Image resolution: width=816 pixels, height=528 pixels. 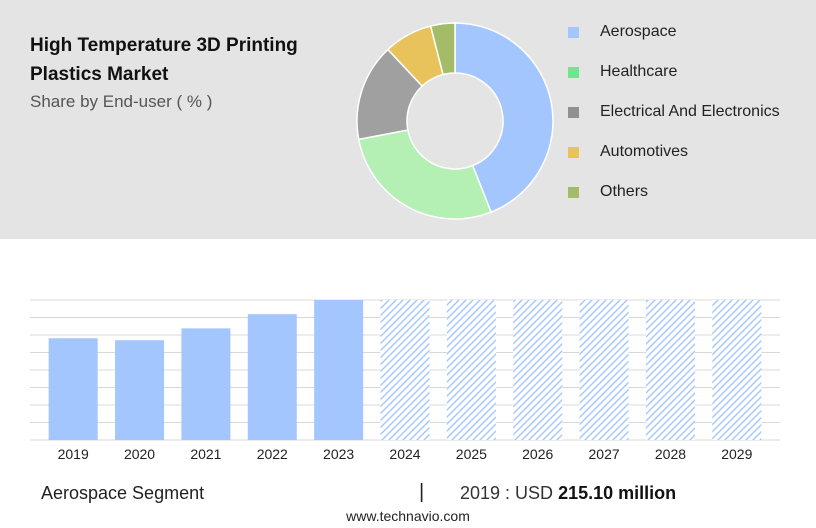 I want to click on x-tick-label: 2023, so click(x=338, y=454).